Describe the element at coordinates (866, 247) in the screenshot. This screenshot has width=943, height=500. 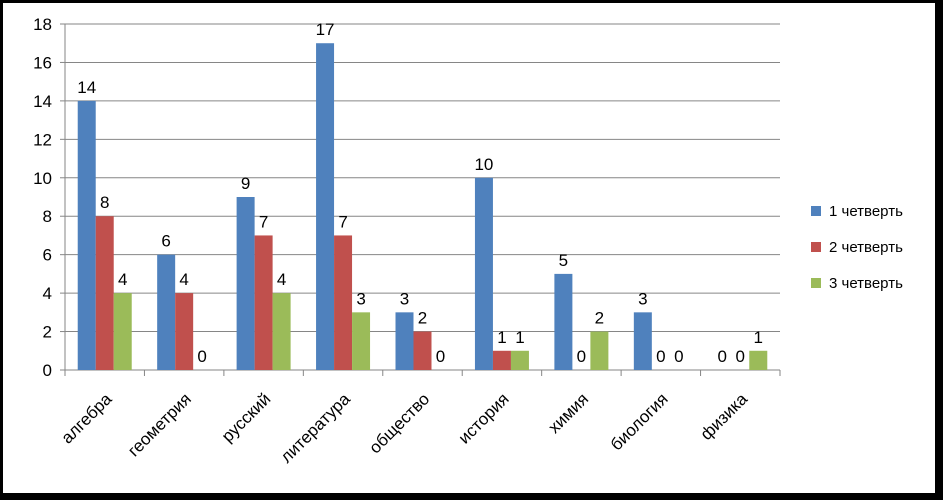
I see `legend-label: 2 четверть` at that location.